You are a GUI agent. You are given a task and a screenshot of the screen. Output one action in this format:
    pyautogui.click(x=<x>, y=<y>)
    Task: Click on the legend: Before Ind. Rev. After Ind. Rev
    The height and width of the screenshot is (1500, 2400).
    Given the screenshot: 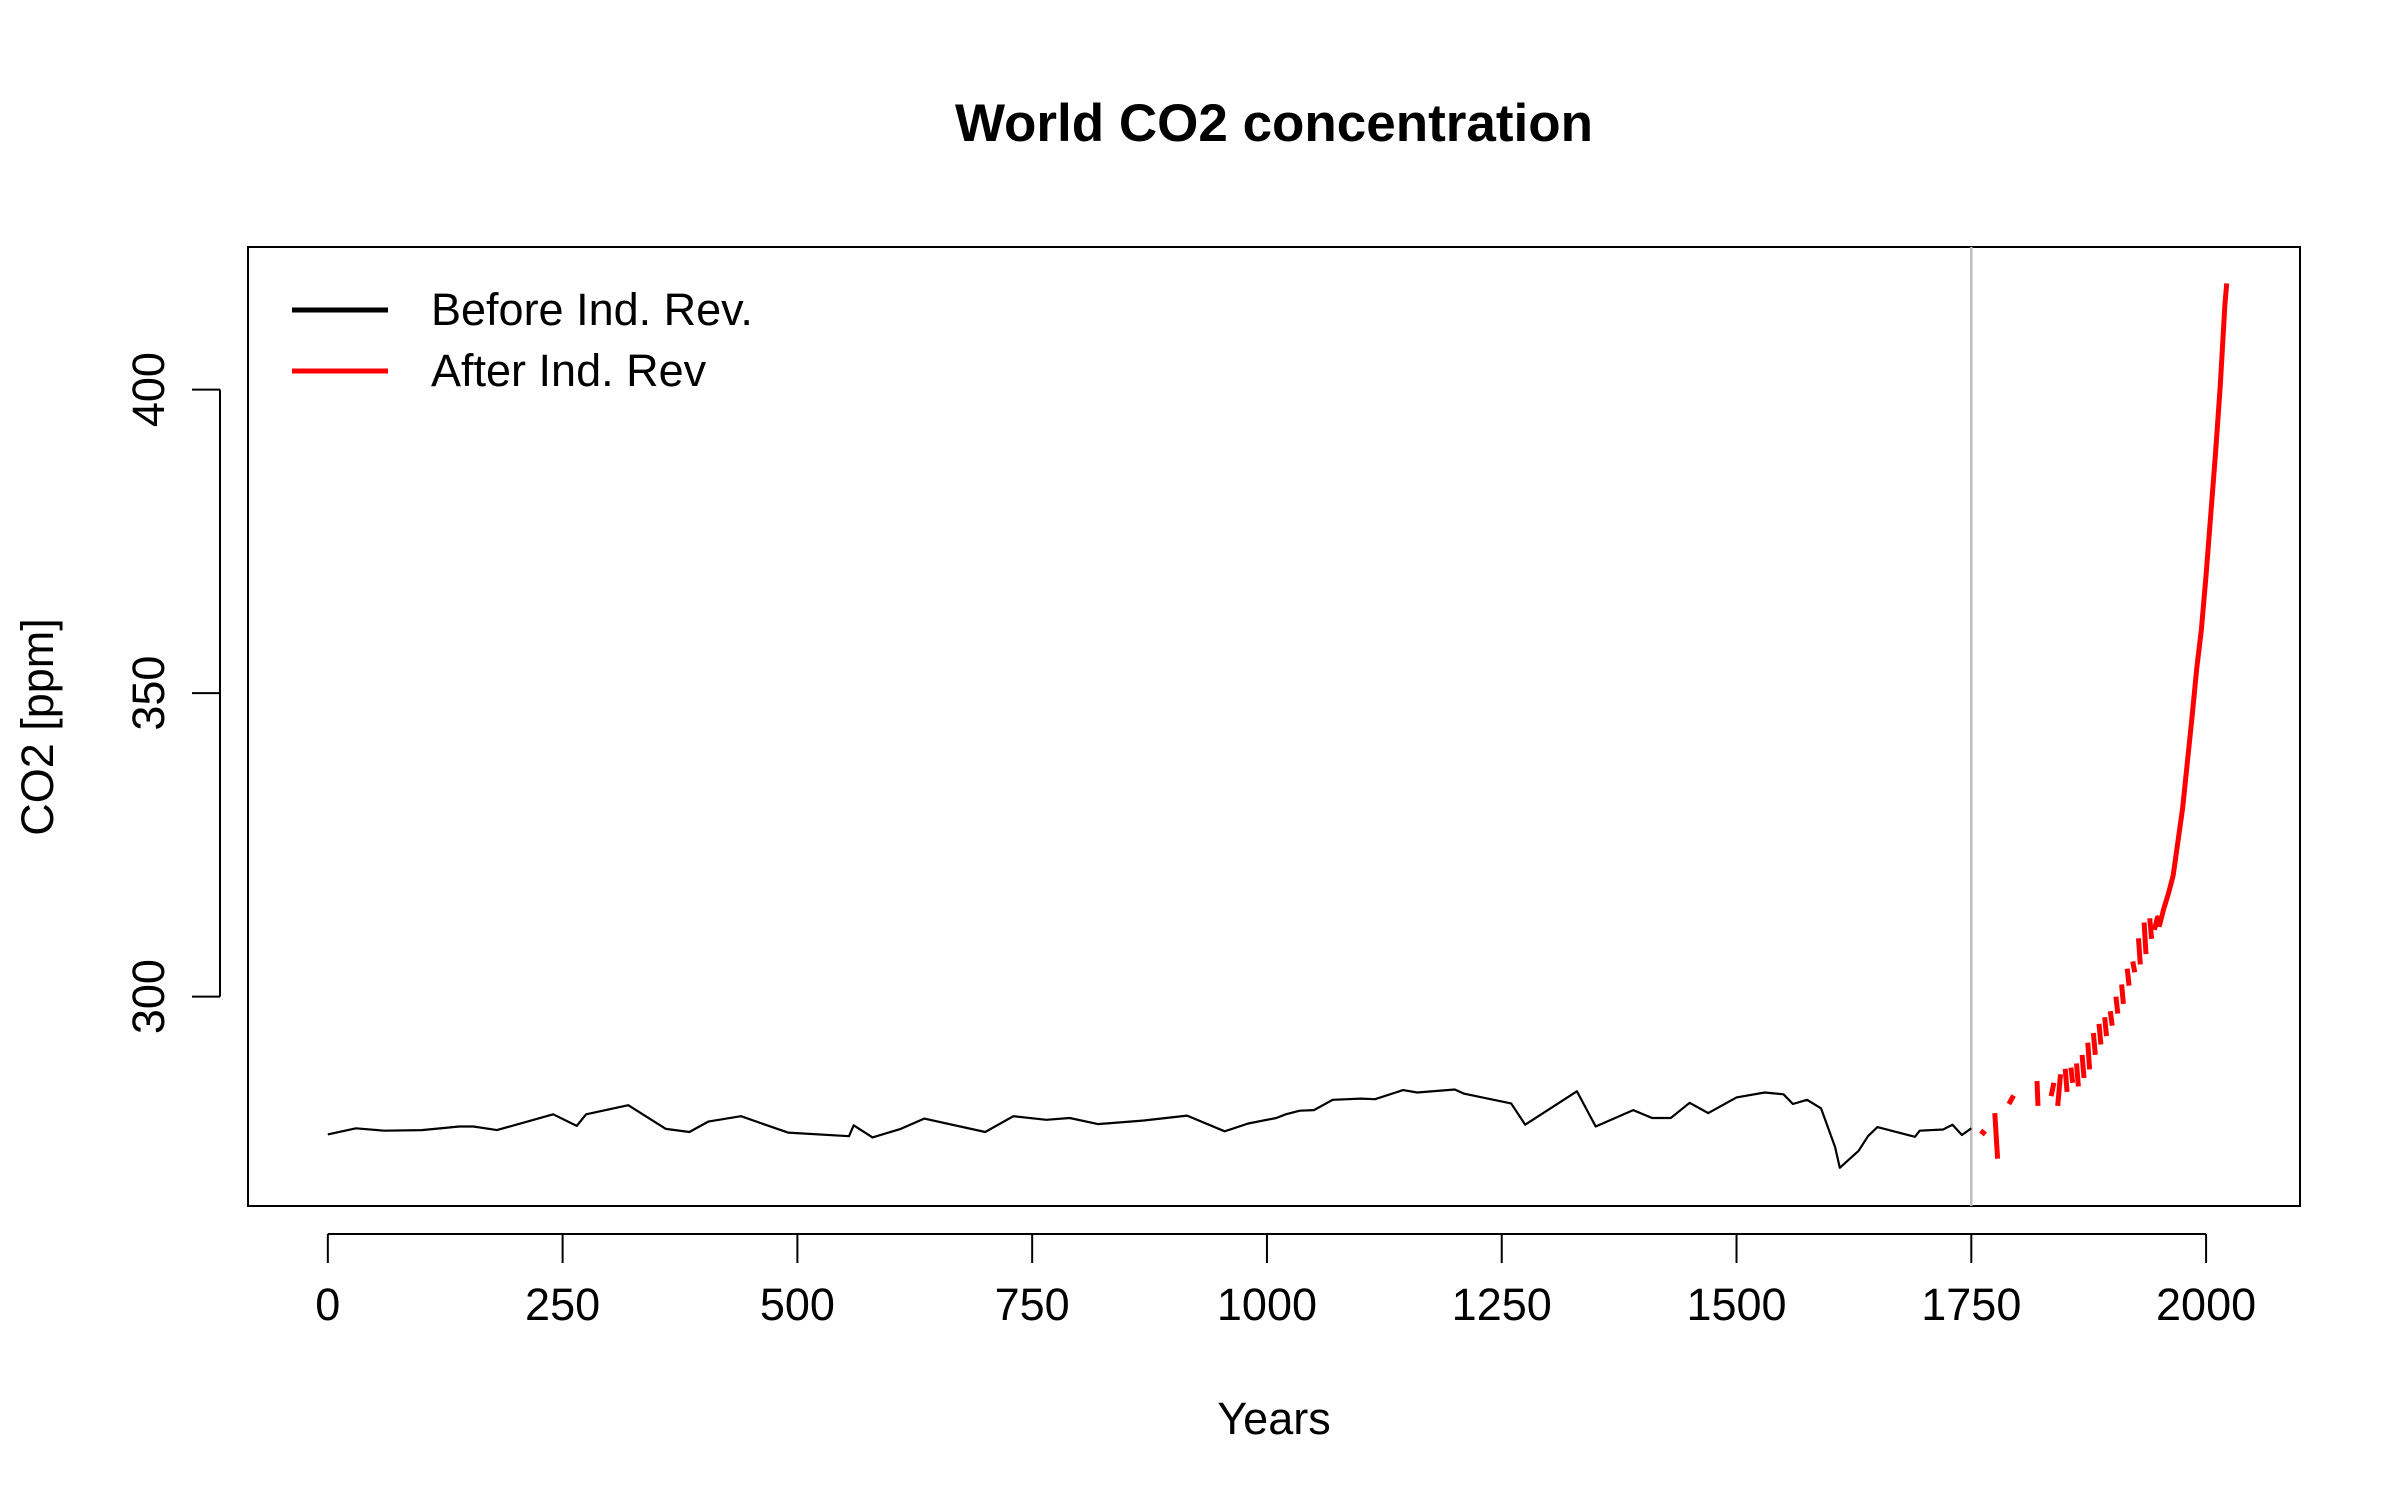 What is the action you would take?
    pyautogui.click(x=522, y=340)
    